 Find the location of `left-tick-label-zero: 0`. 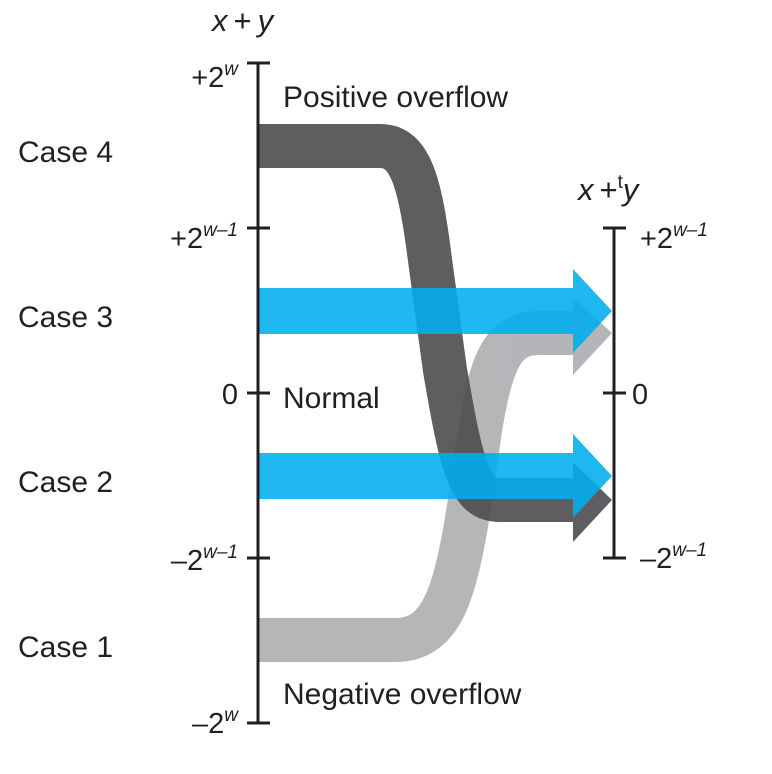

left-tick-label-zero: 0 is located at coordinates (230, 395).